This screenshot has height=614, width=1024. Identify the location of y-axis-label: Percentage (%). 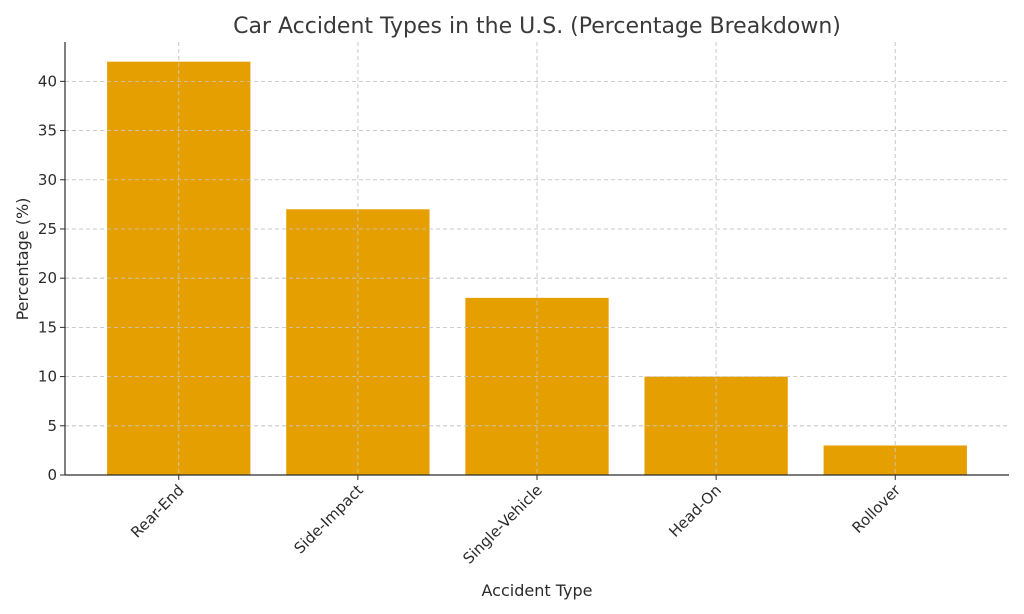
(22, 259).